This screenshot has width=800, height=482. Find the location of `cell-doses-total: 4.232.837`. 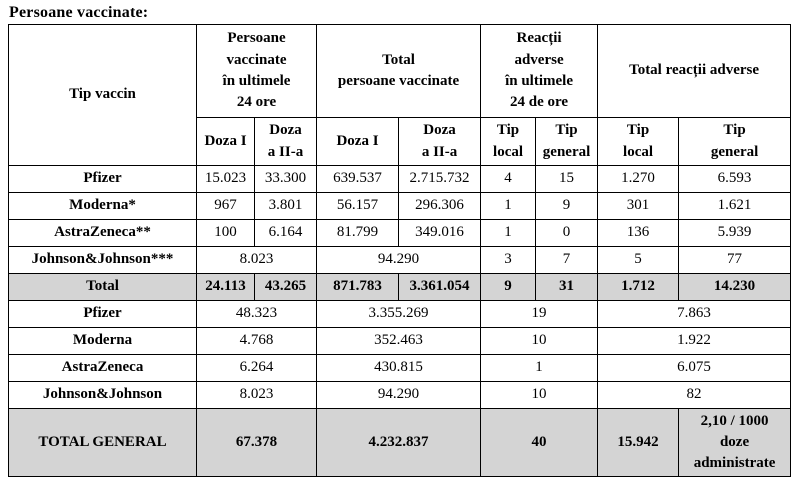

cell-doses-total: 4.232.837 is located at coordinates (399, 442).